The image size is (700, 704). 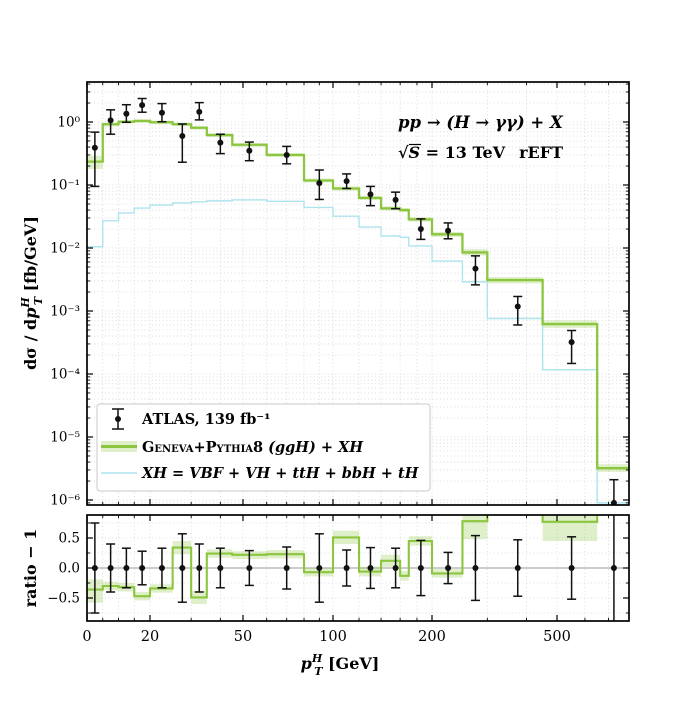 What do you see at coordinates (340, 665) in the screenshot?
I see `x-axis-label: pH T [GeV]` at bounding box center [340, 665].